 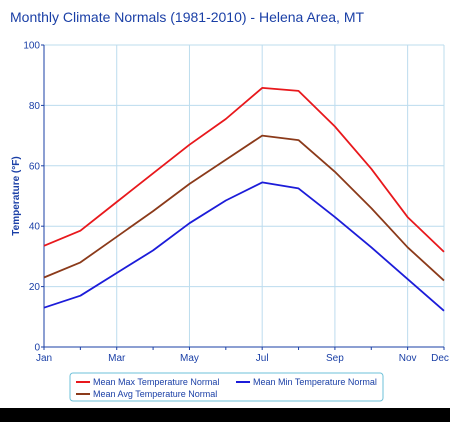 What do you see at coordinates (31, 46) in the screenshot?
I see `y-tick-label: 100` at bounding box center [31, 46].